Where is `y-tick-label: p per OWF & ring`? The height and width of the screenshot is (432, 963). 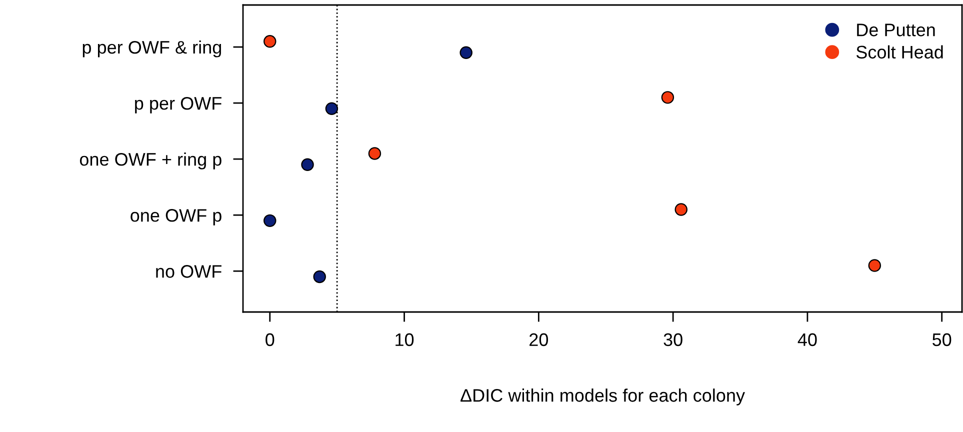
y-tick-label: p per OWF & ring is located at coordinates (152, 49).